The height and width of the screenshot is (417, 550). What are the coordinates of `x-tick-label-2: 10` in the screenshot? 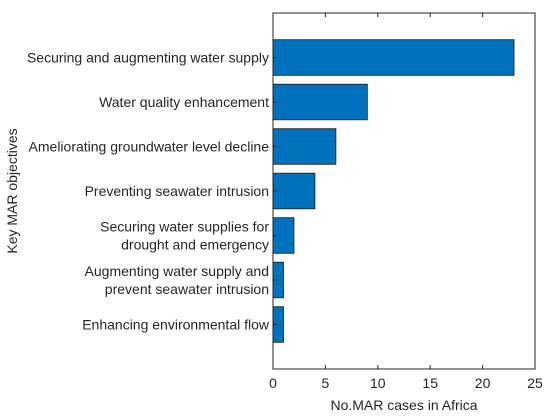 It's located at (378, 383).